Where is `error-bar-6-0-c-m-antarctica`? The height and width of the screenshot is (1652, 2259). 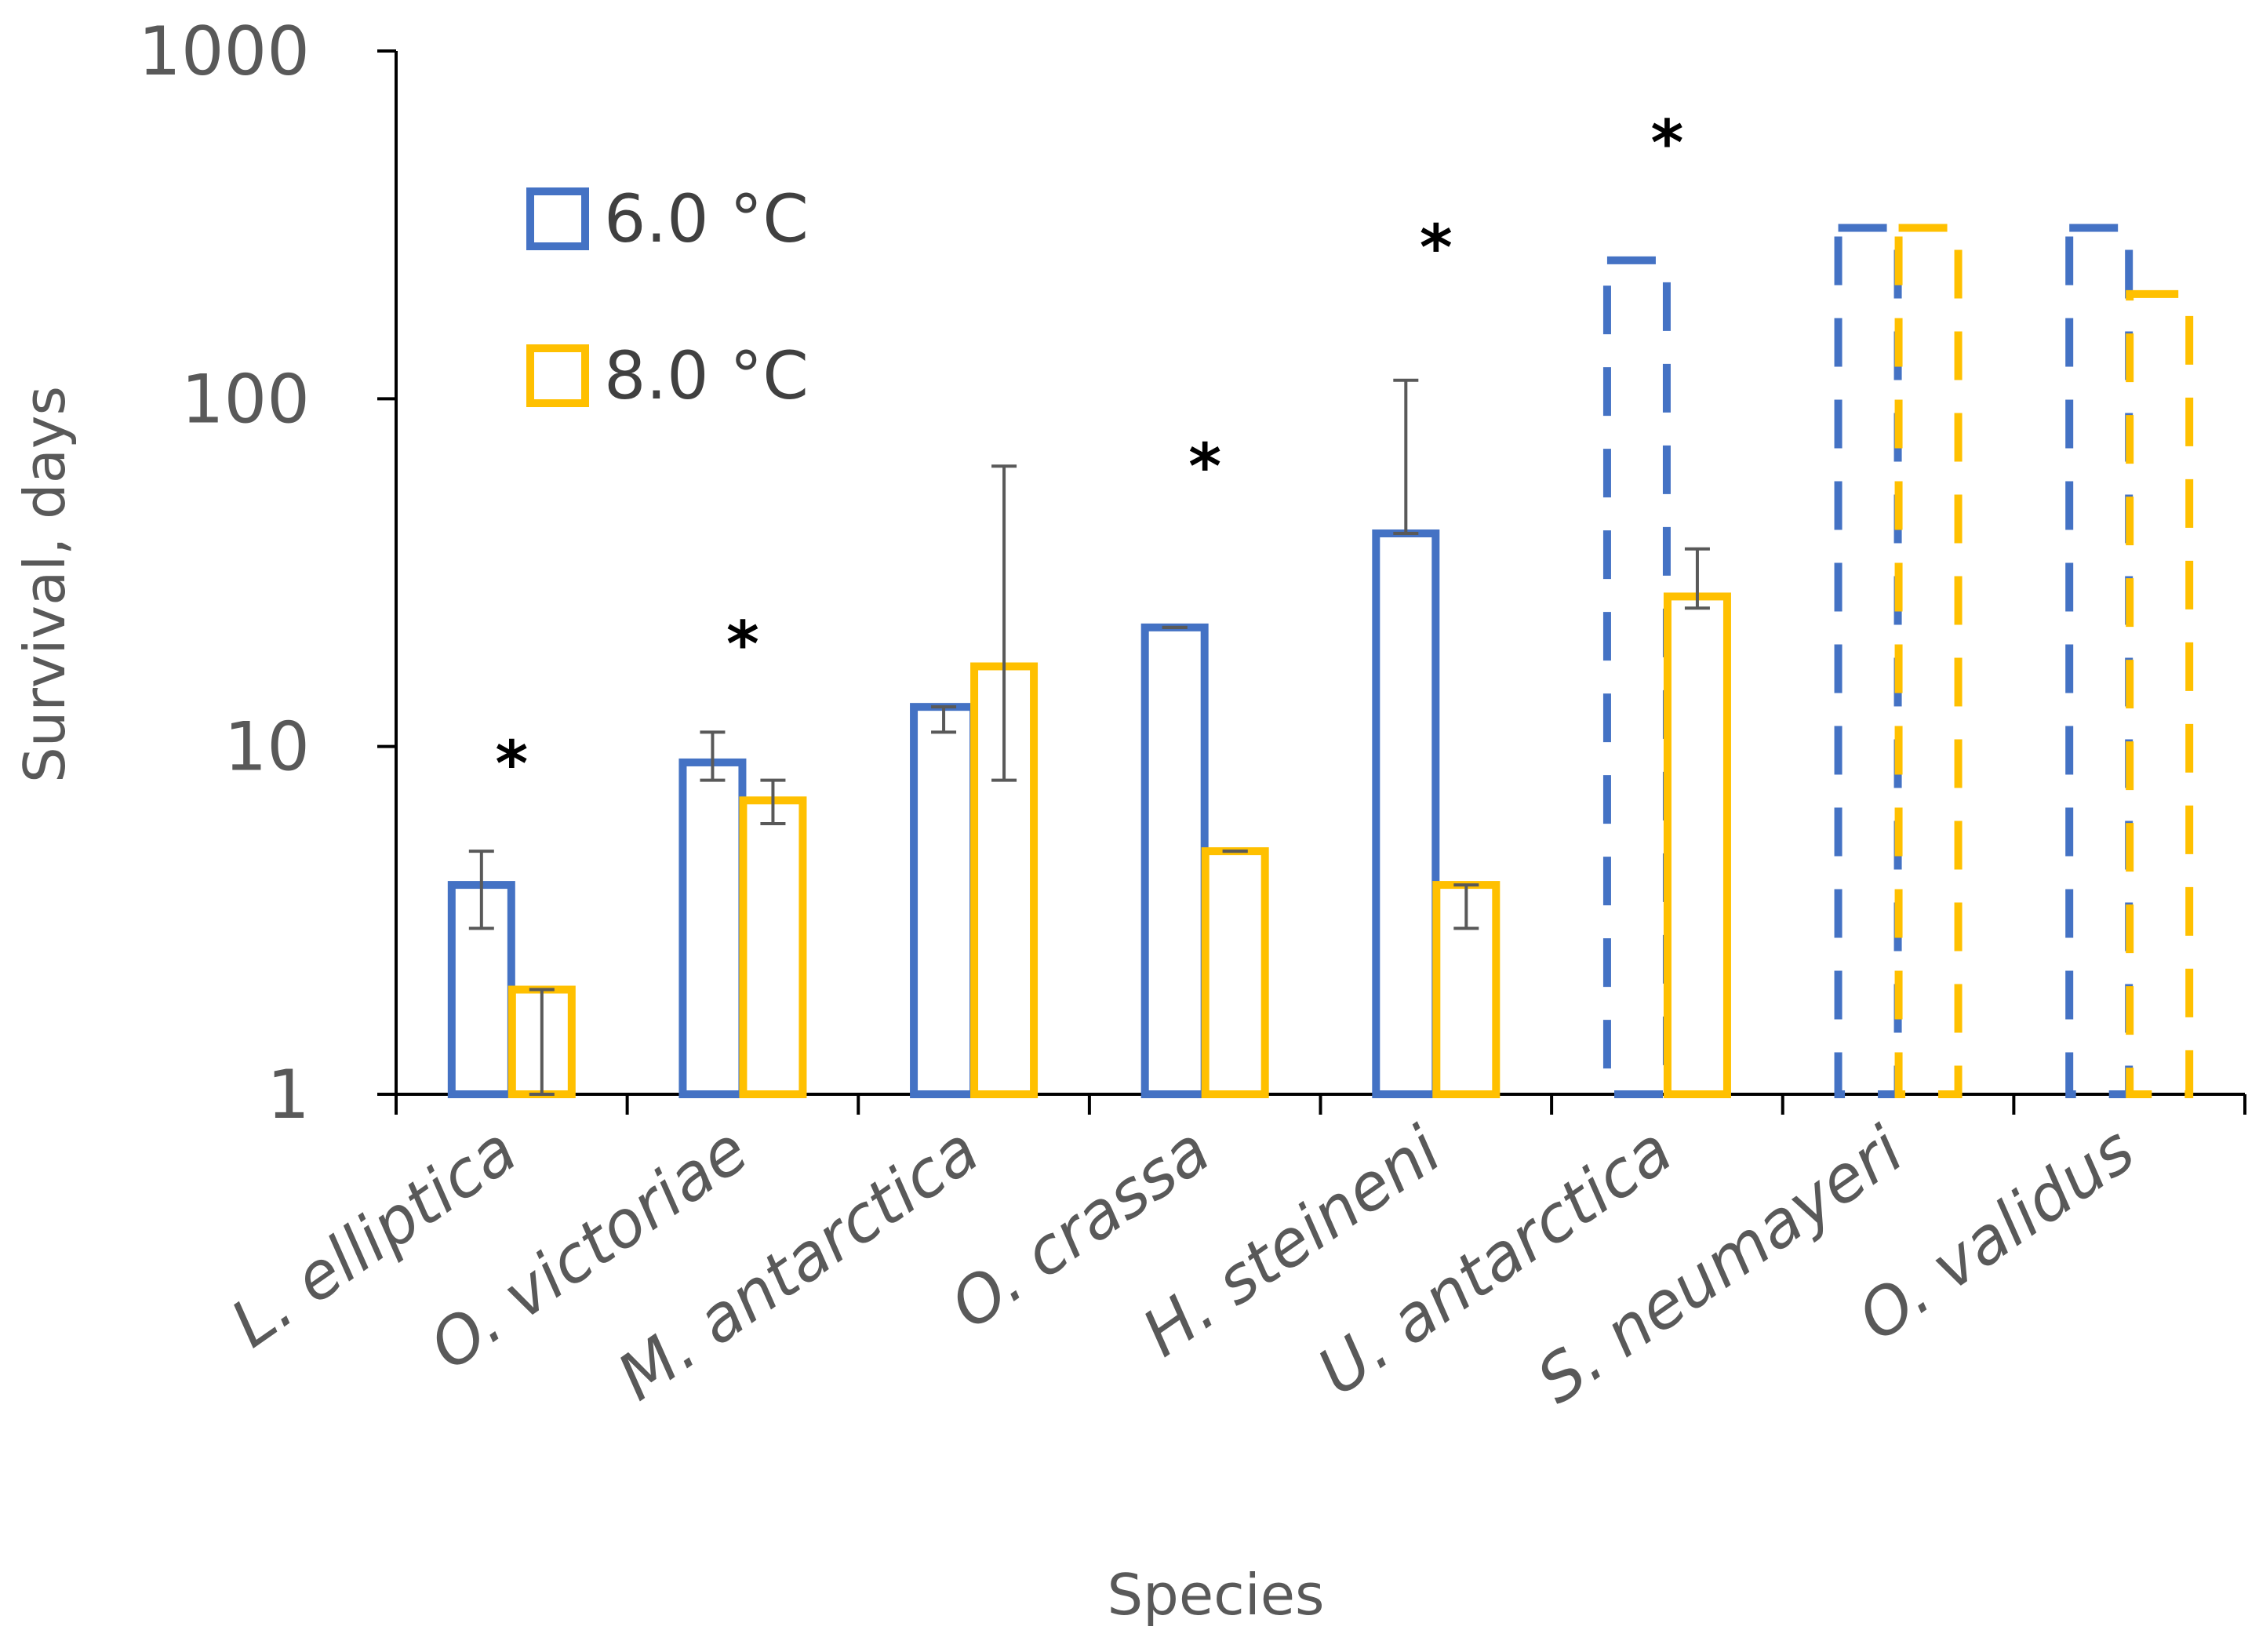
error-bar-6-0-c-m-antarctica is located at coordinates (944, 720).